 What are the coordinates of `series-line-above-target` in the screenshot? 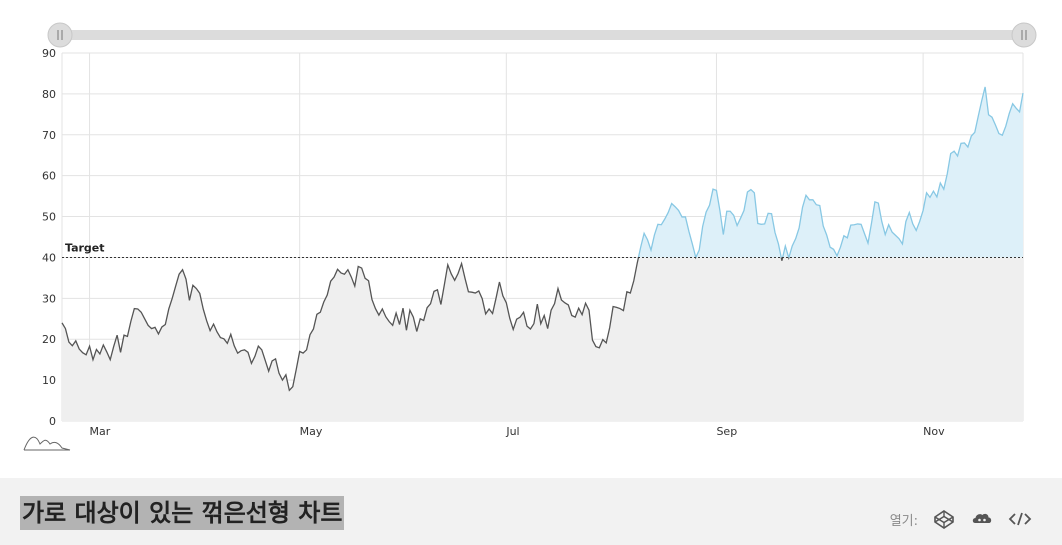 It's located at (830, 172).